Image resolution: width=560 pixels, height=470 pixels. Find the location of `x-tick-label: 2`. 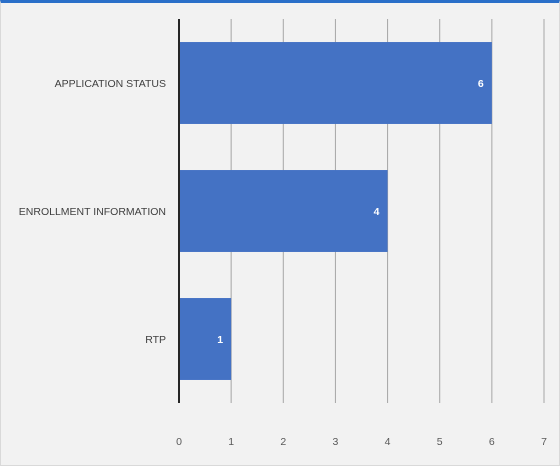

x-tick-label: 2 is located at coordinates (283, 442).